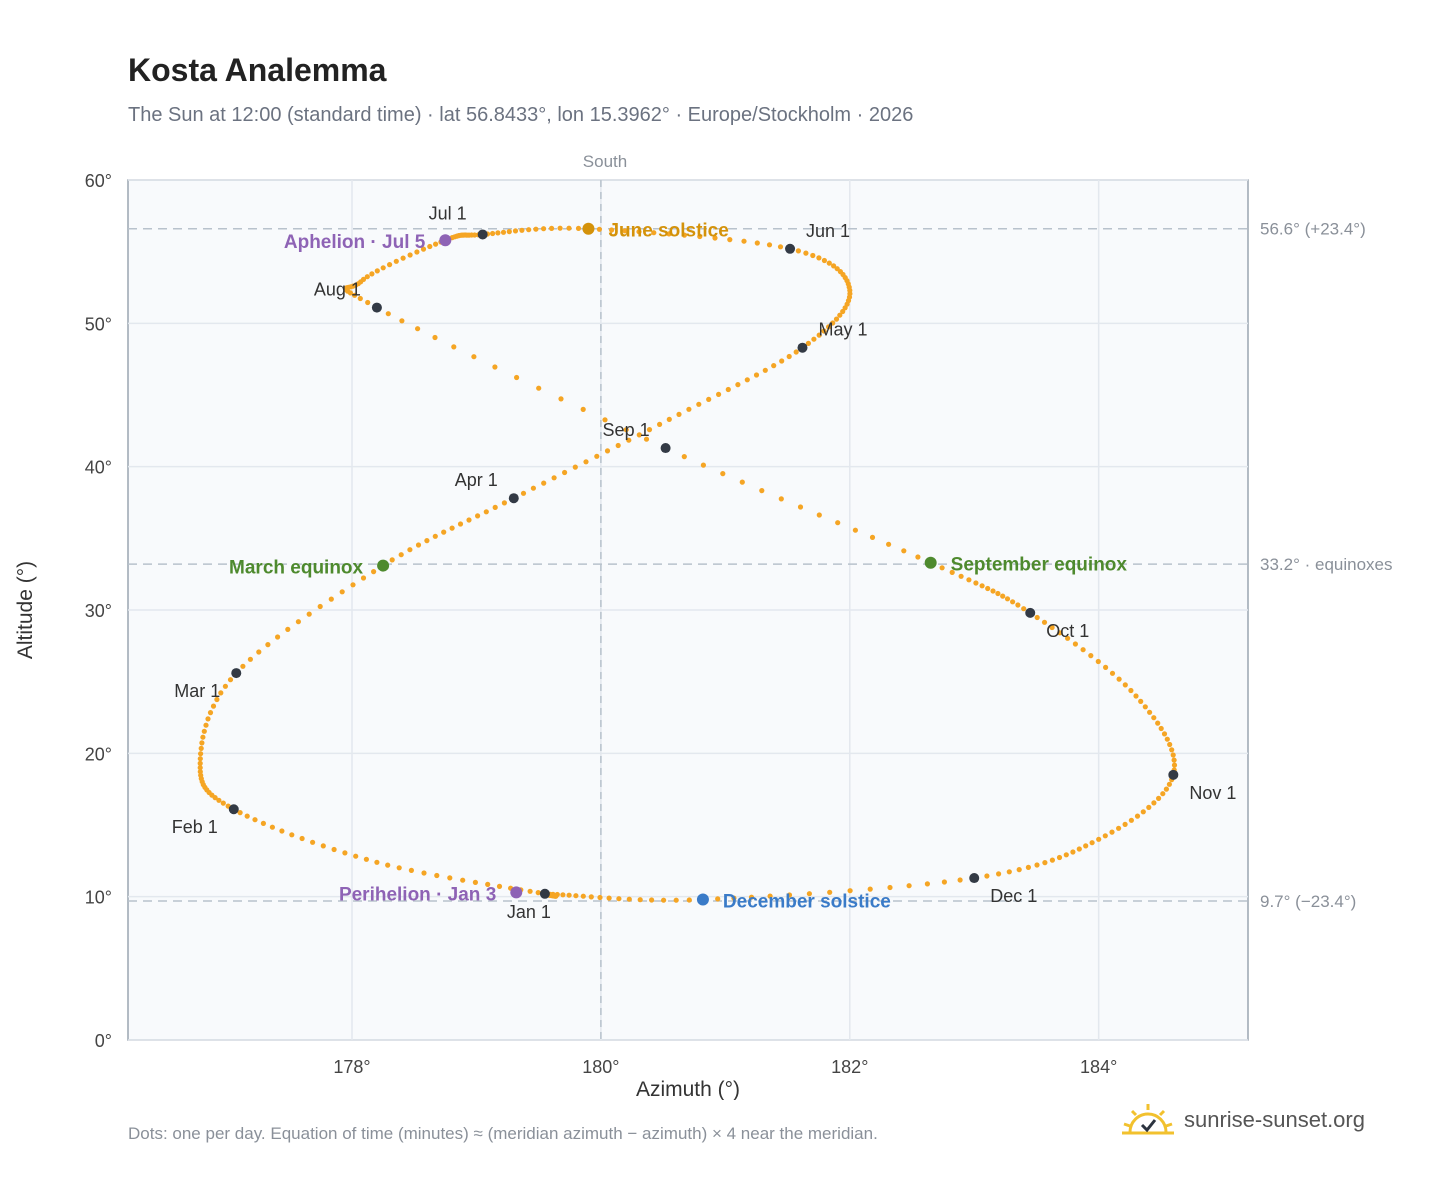 This screenshot has height=1188, width=1448. Describe the element at coordinates (417, 894) in the screenshot. I see `event-label: Perihelion · Jan 3` at that location.